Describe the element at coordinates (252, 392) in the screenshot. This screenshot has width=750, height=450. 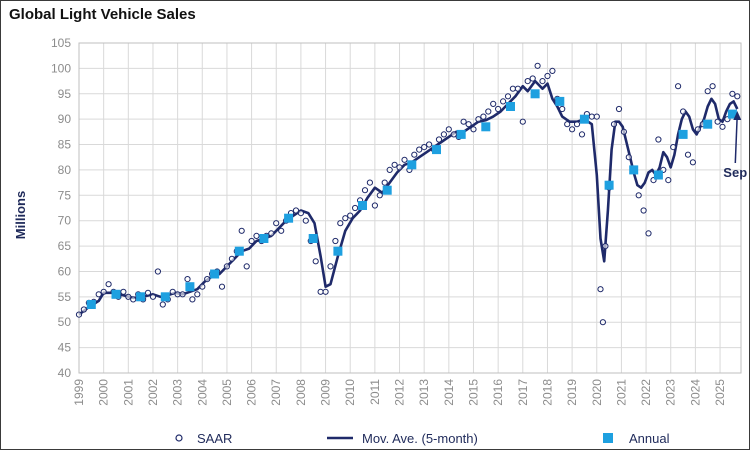
I see `x-tick-label: 2006` at that location.